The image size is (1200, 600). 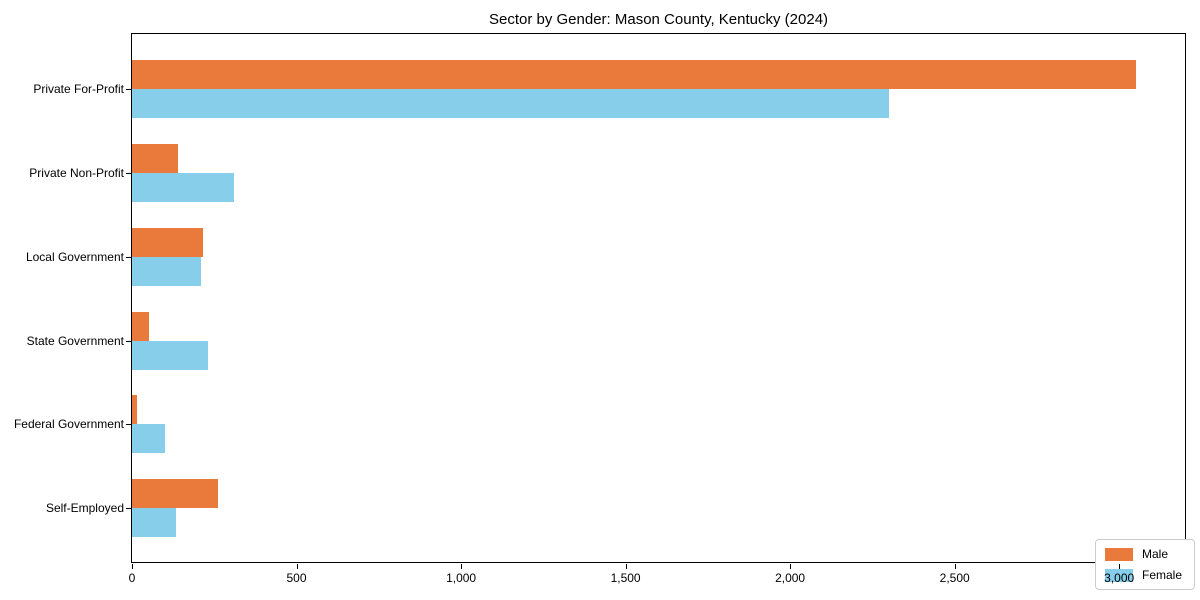 I want to click on legend-item-female: Female, so click(x=1143, y=575).